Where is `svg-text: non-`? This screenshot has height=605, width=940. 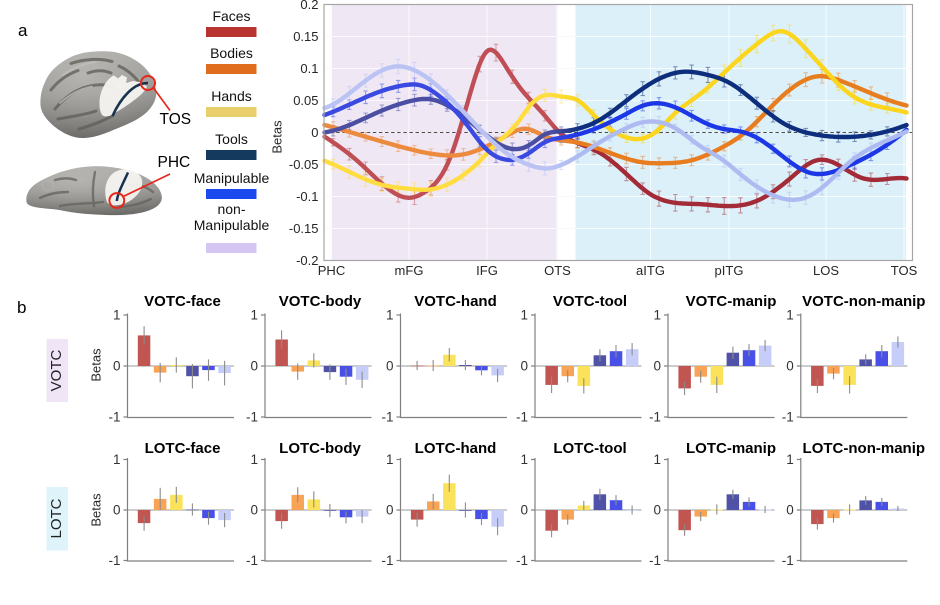
svg-text: non- is located at coordinates (231, 209).